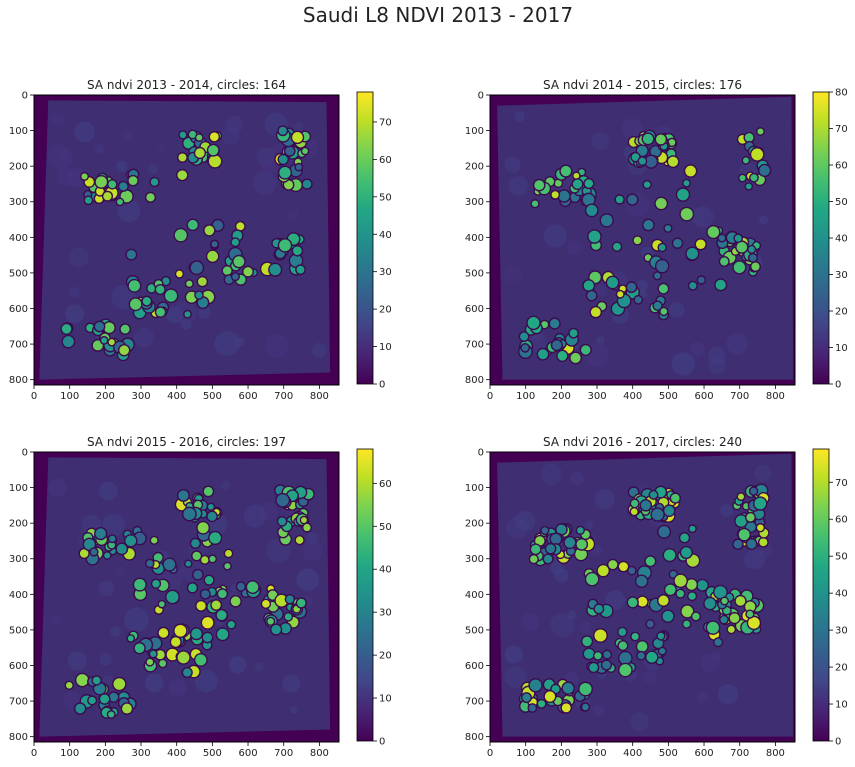 The image size is (855, 767). Describe the element at coordinates (186, 85) in the screenshot. I see `subplot-title: SA ndvi 2013 - 2014, circles: 164` at that location.